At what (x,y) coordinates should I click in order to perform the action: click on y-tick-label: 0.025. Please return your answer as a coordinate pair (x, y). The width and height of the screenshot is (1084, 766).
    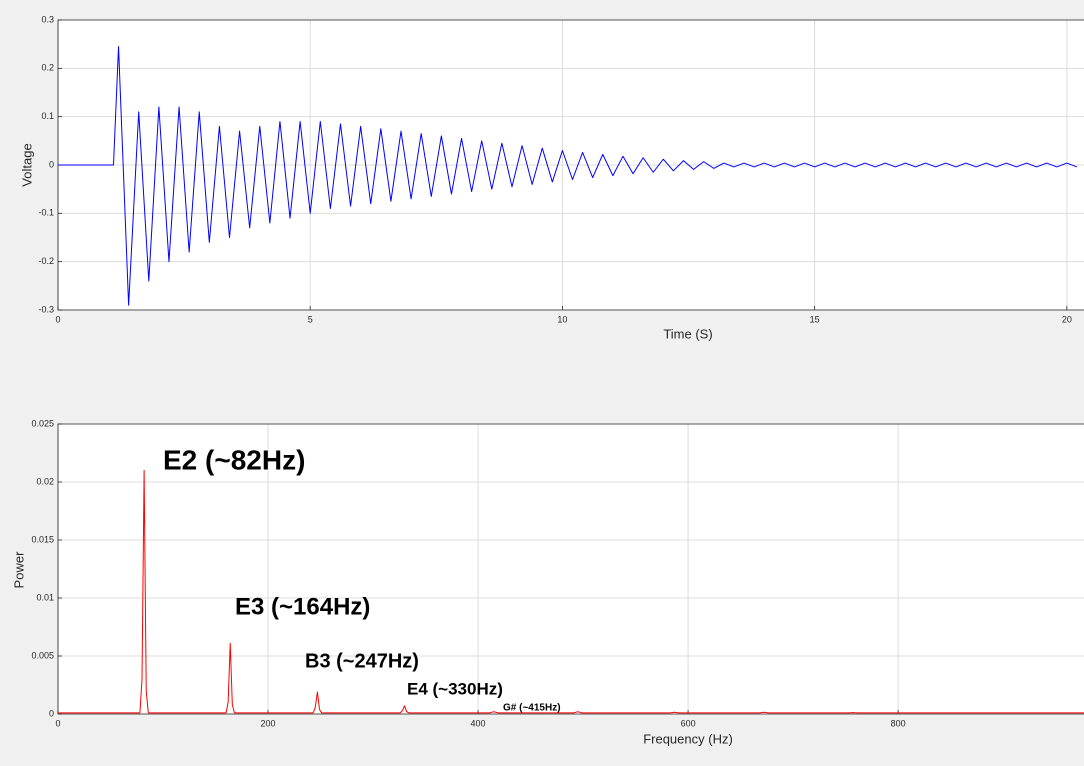
    Looking at the image, I should click on (42, 423).